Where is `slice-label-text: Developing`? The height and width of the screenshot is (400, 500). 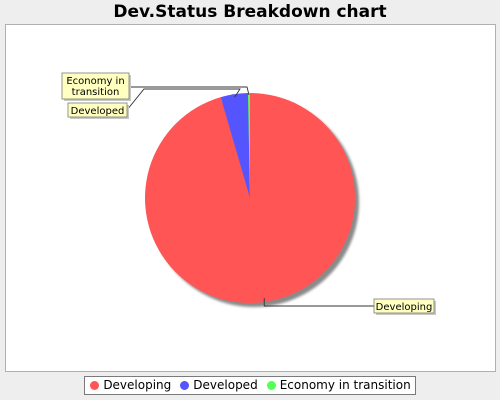
slice-label-text: Developing is located at coordinates (404, 307).